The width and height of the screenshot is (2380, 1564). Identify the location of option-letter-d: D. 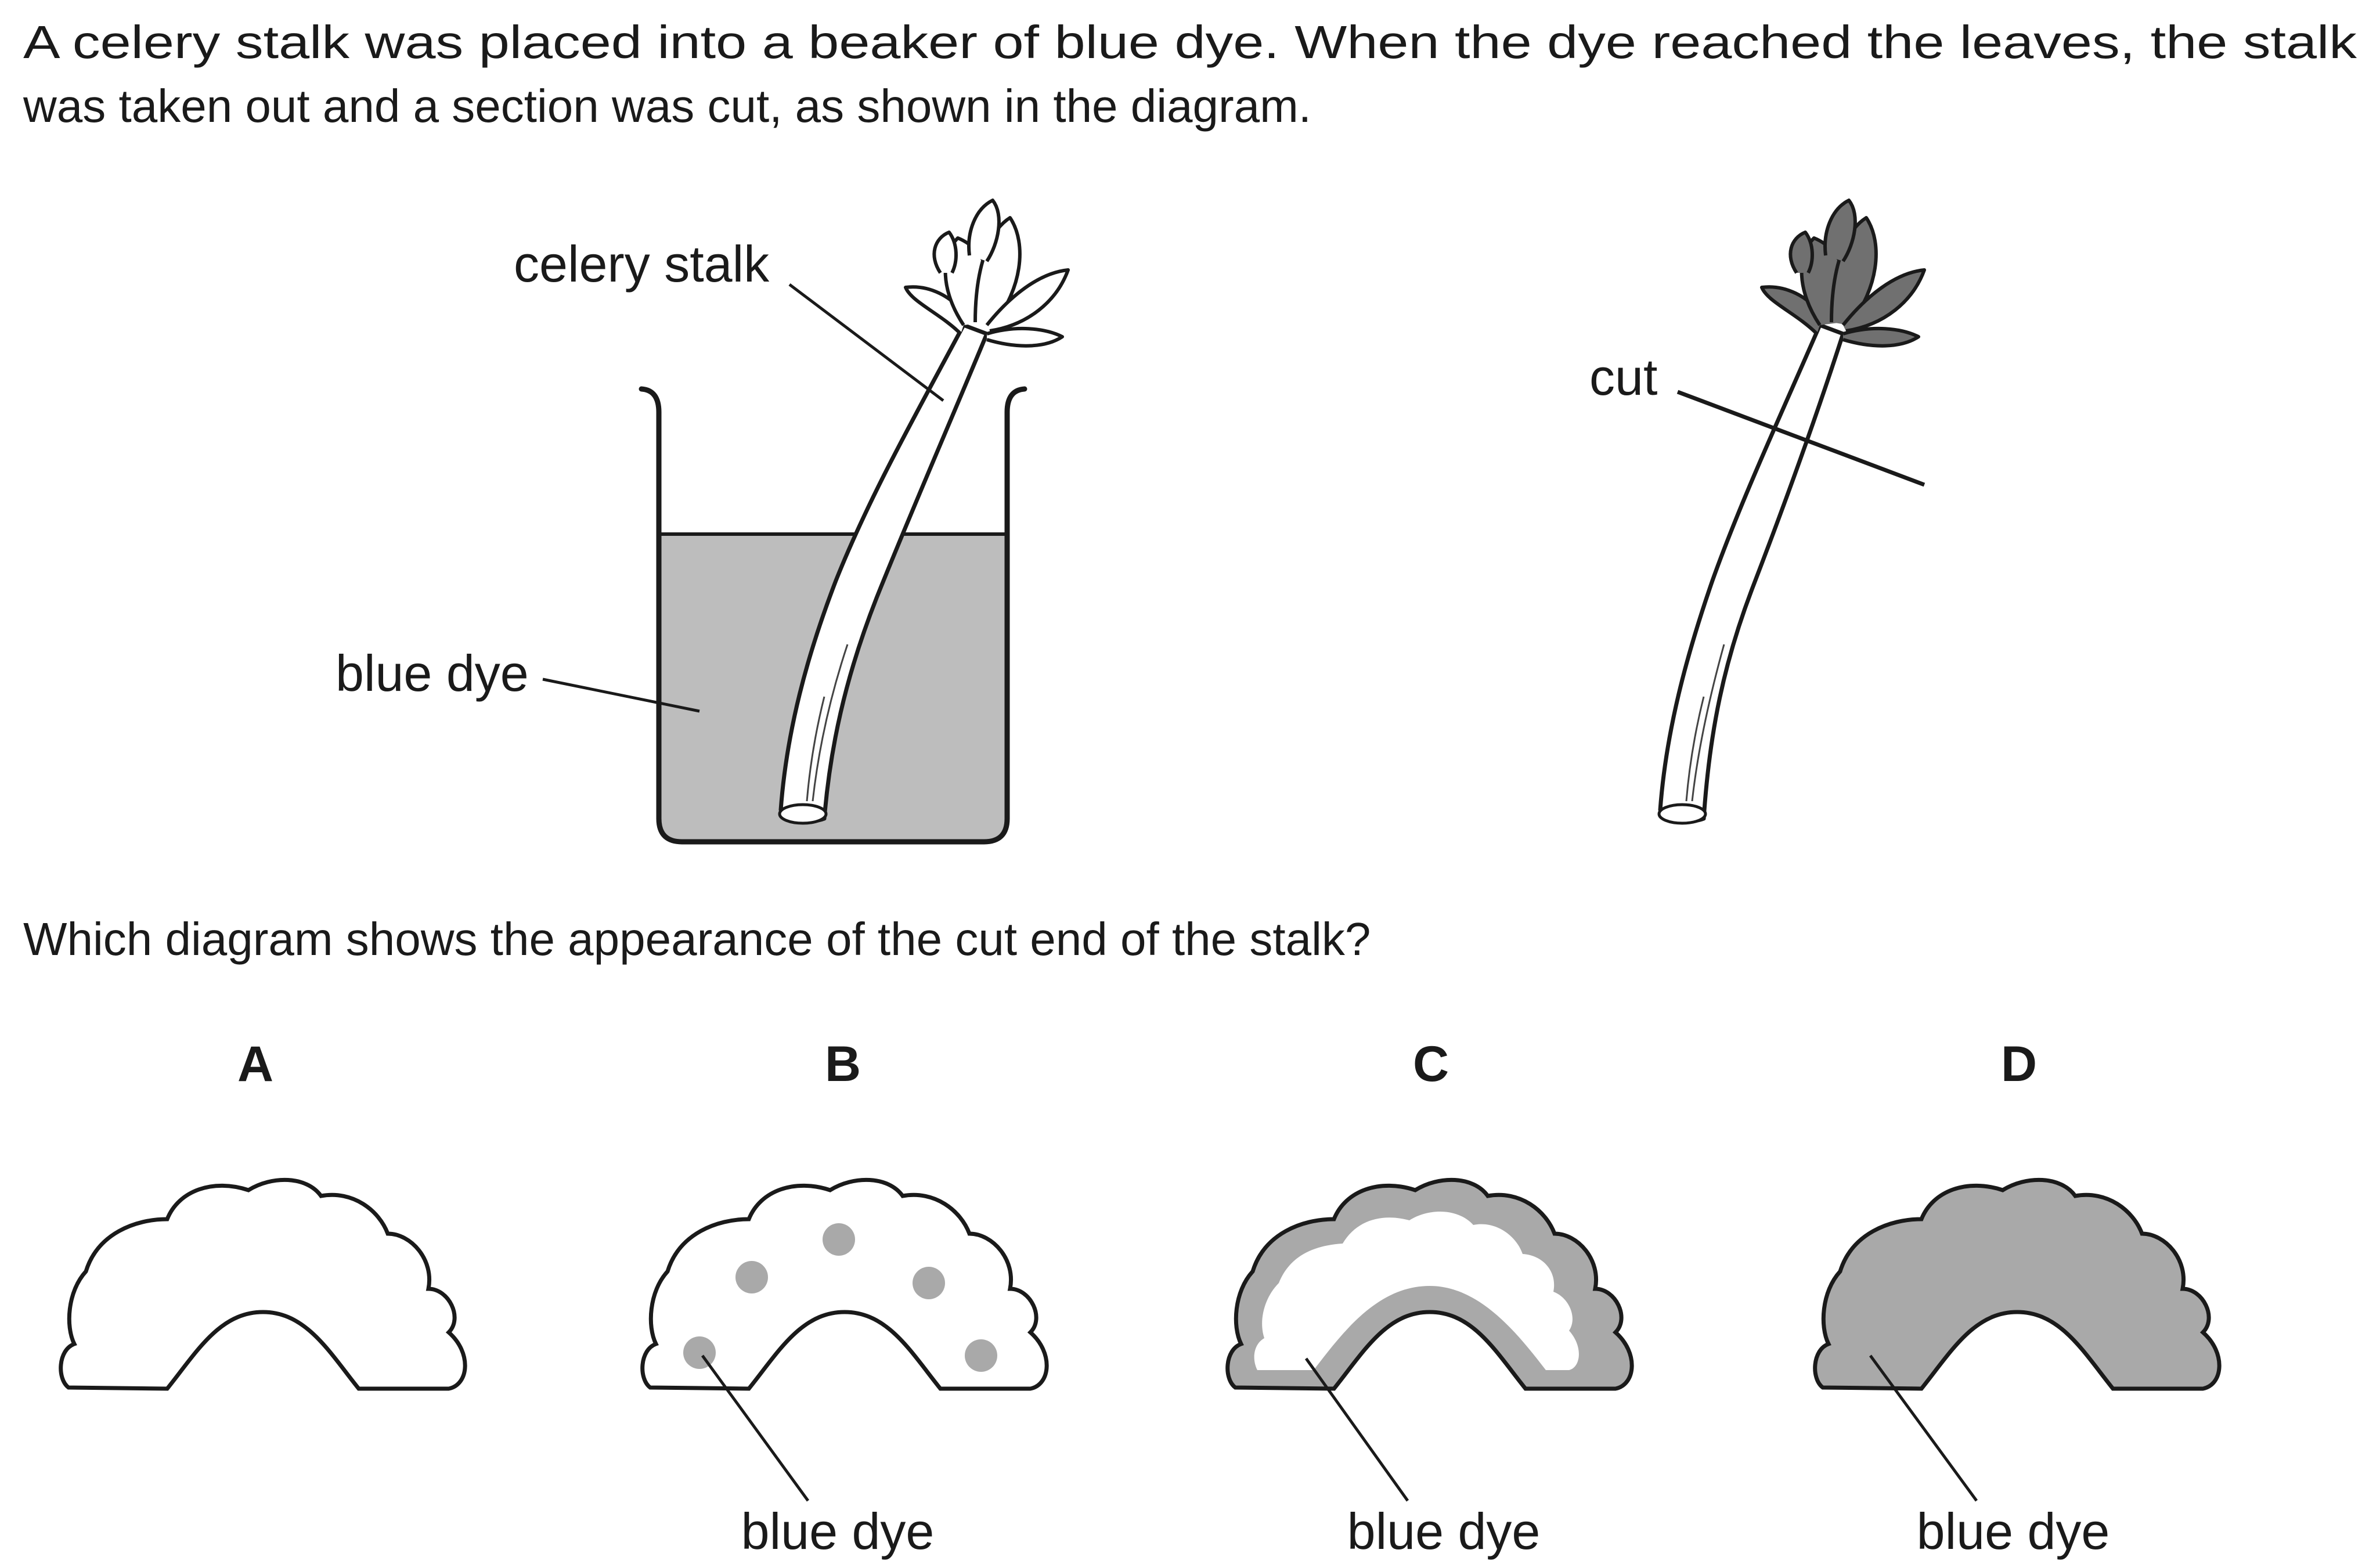
(2019, 1064).